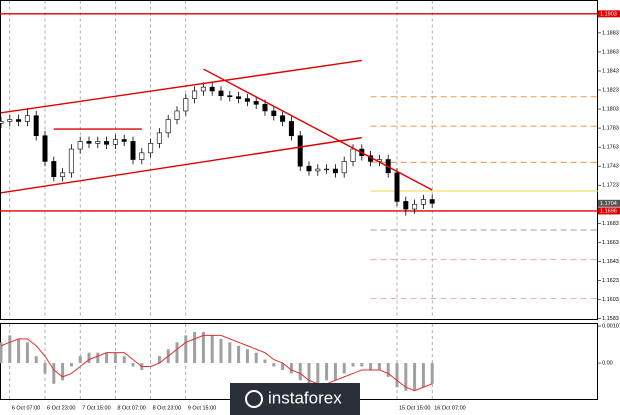 This screenshot has width=620, height=415. I want to click on watermark-box, so click(295, 399).